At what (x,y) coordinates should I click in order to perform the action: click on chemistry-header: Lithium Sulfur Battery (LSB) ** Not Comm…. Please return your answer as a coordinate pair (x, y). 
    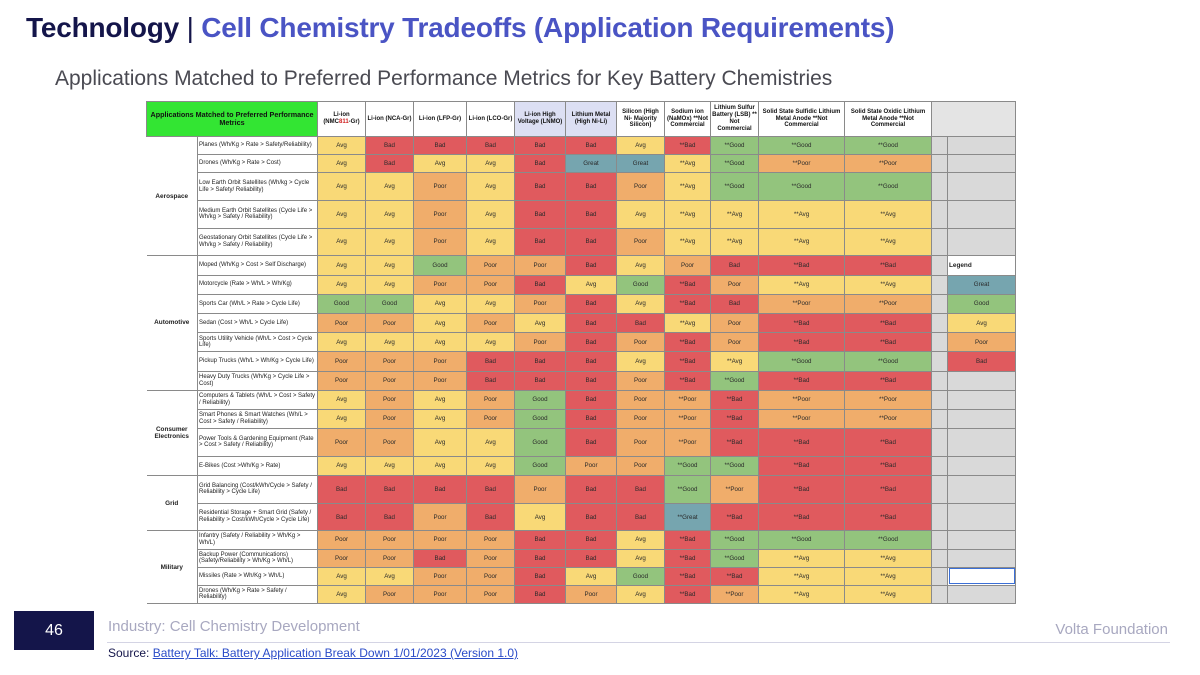
    Looking at the image, I should click on (734, 119).